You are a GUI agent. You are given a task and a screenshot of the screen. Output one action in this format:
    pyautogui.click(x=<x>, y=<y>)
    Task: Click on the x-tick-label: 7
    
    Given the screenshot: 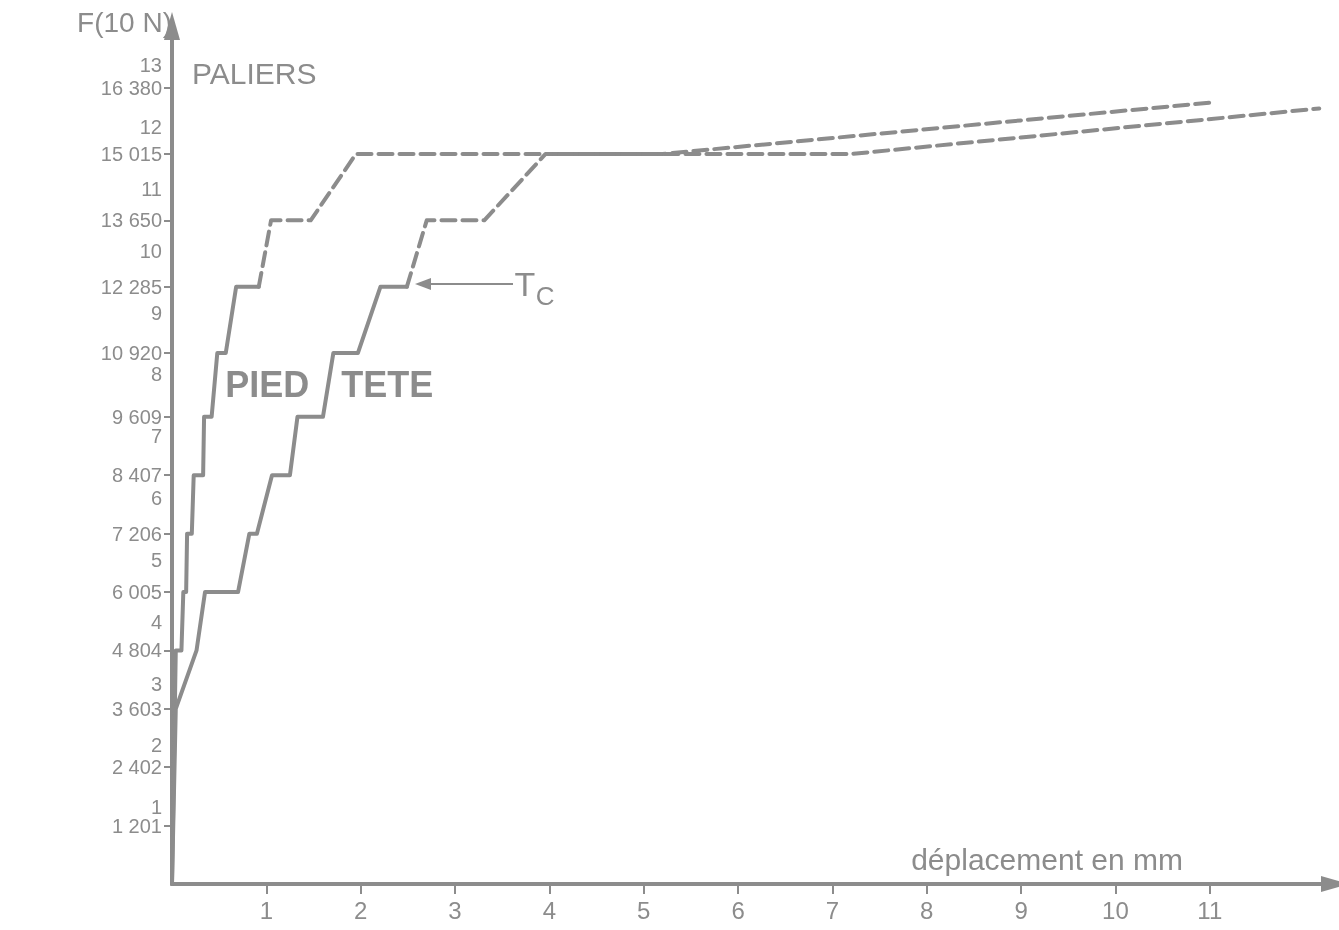 What is the action you would take?
    pyautogui.click(x=832, y=910)
    